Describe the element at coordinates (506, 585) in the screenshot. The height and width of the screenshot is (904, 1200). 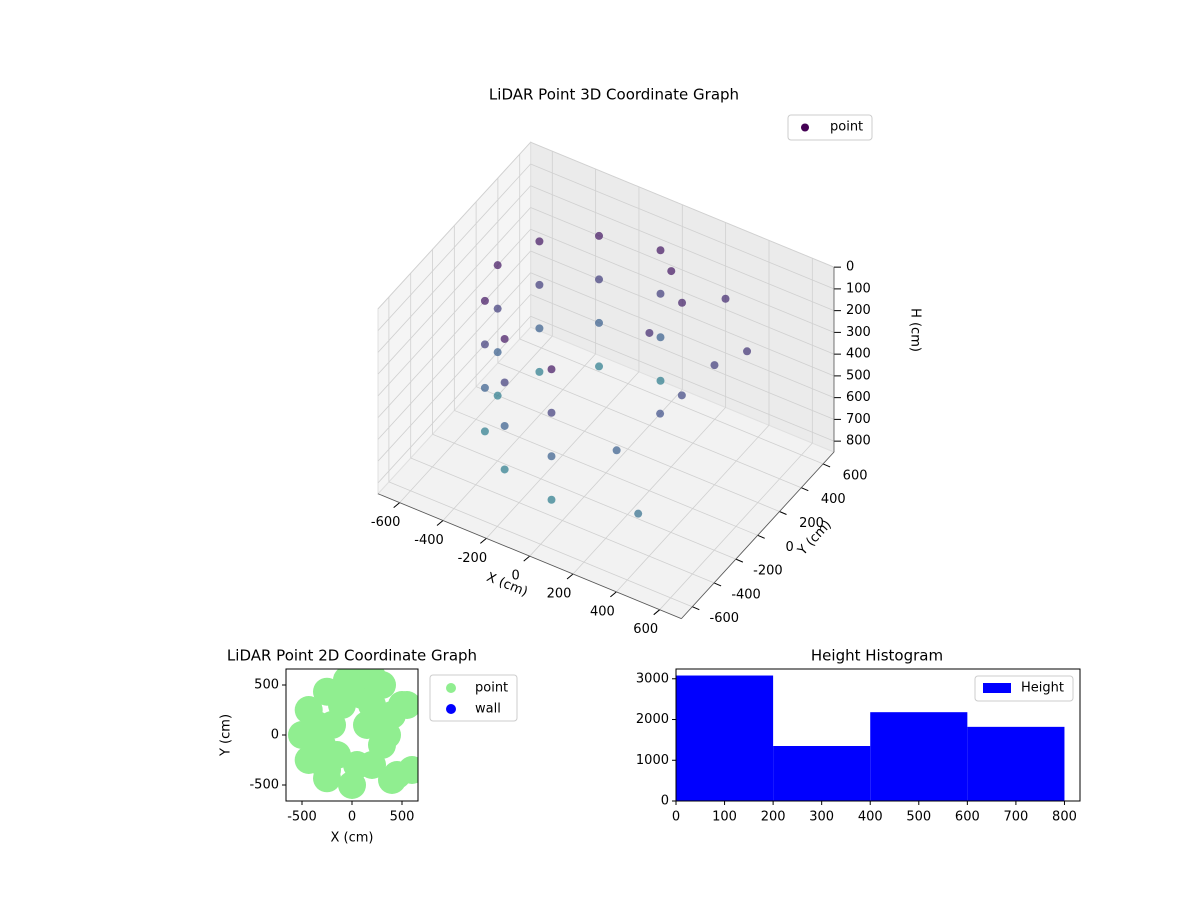
I see `x-axis-label: X (cm)` at that location.